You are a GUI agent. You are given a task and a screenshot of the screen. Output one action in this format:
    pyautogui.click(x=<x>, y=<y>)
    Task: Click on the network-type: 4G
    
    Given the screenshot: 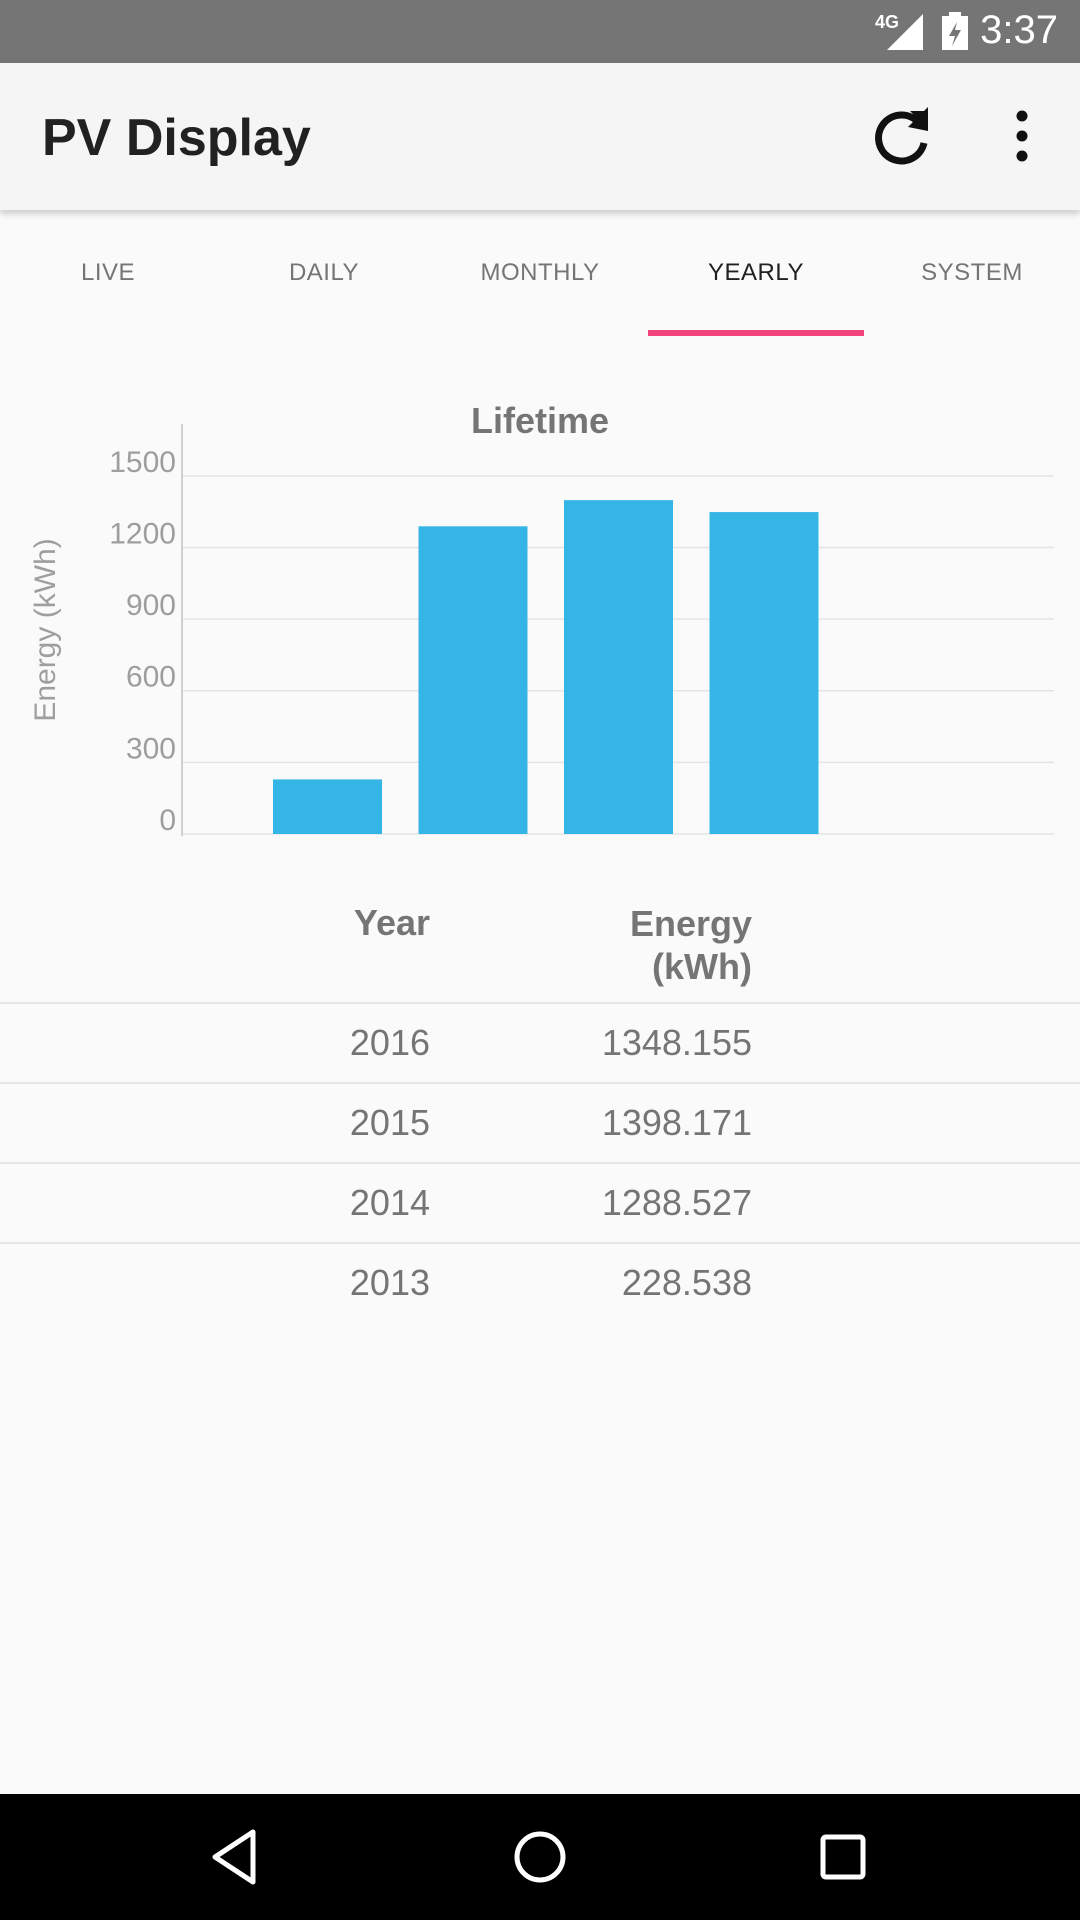 What is the action you would take?
    pyautogui.click(x=887, y=22)
    